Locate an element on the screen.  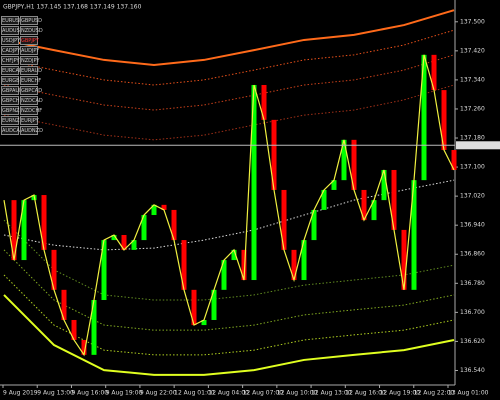
x-tick-label: 12 Aug 01:00 is located at coordinates (194, 393).